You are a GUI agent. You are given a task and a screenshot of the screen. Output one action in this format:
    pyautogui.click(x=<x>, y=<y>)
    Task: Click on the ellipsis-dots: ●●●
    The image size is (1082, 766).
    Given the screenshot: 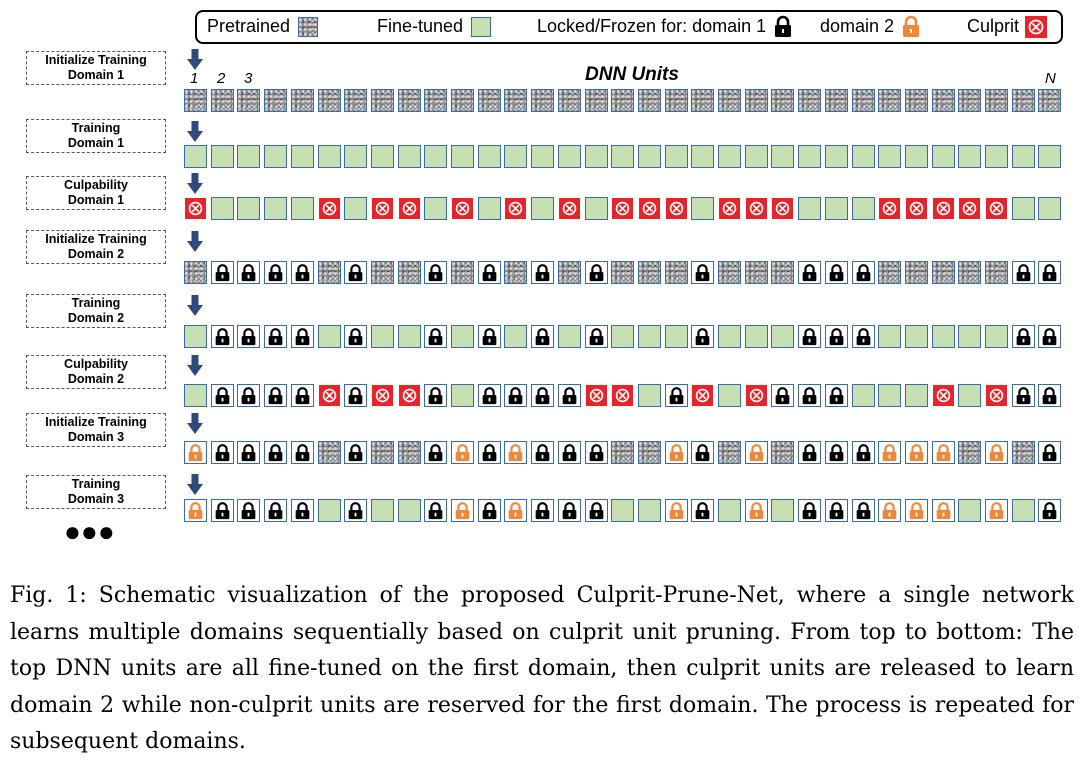 What is the action you would take?
    pyautogui.click(x=89, y=531)
    